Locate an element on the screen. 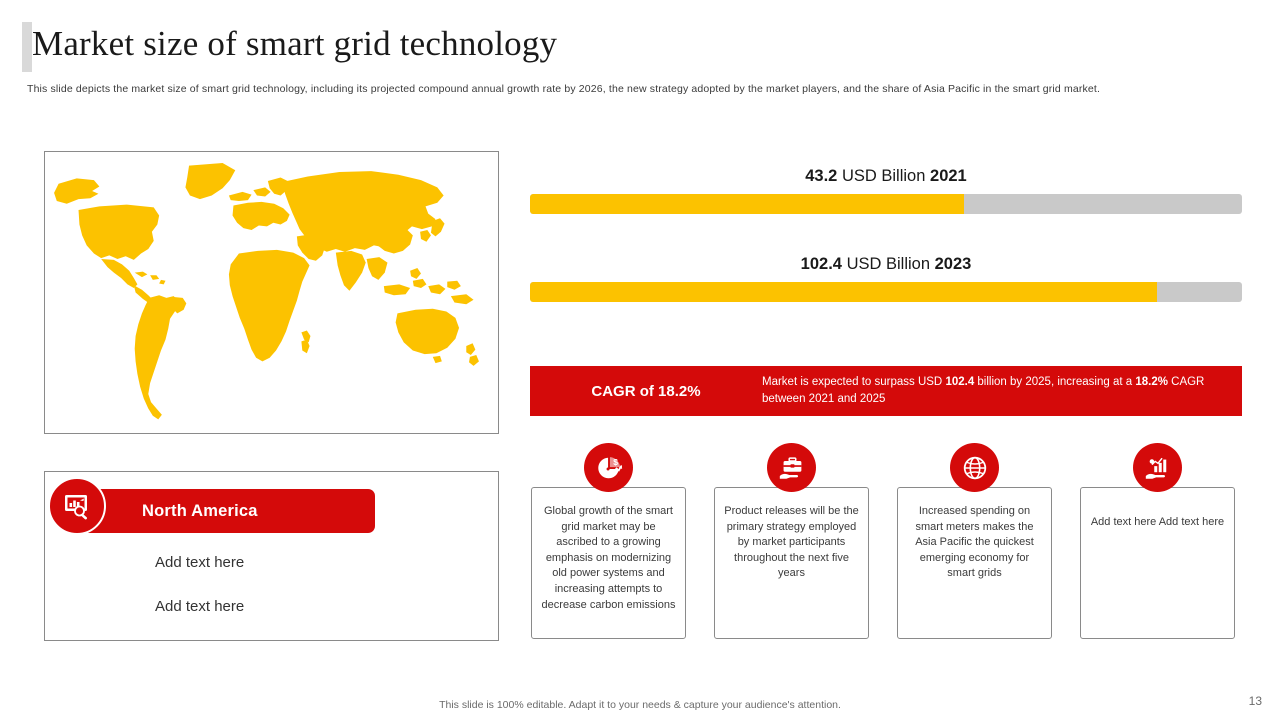  page-title: Market size of smart grid technology is located at coordinates (295, 43).